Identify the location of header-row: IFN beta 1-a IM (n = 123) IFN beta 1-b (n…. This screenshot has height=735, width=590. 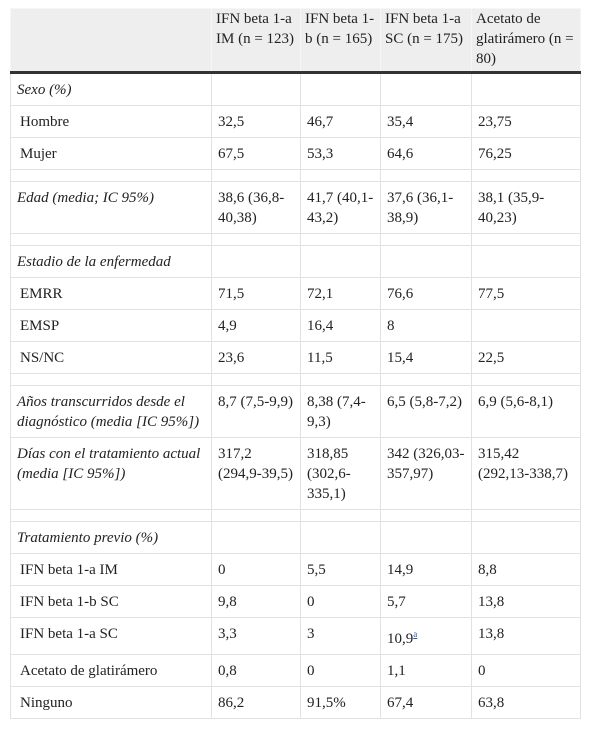
(295, 41).